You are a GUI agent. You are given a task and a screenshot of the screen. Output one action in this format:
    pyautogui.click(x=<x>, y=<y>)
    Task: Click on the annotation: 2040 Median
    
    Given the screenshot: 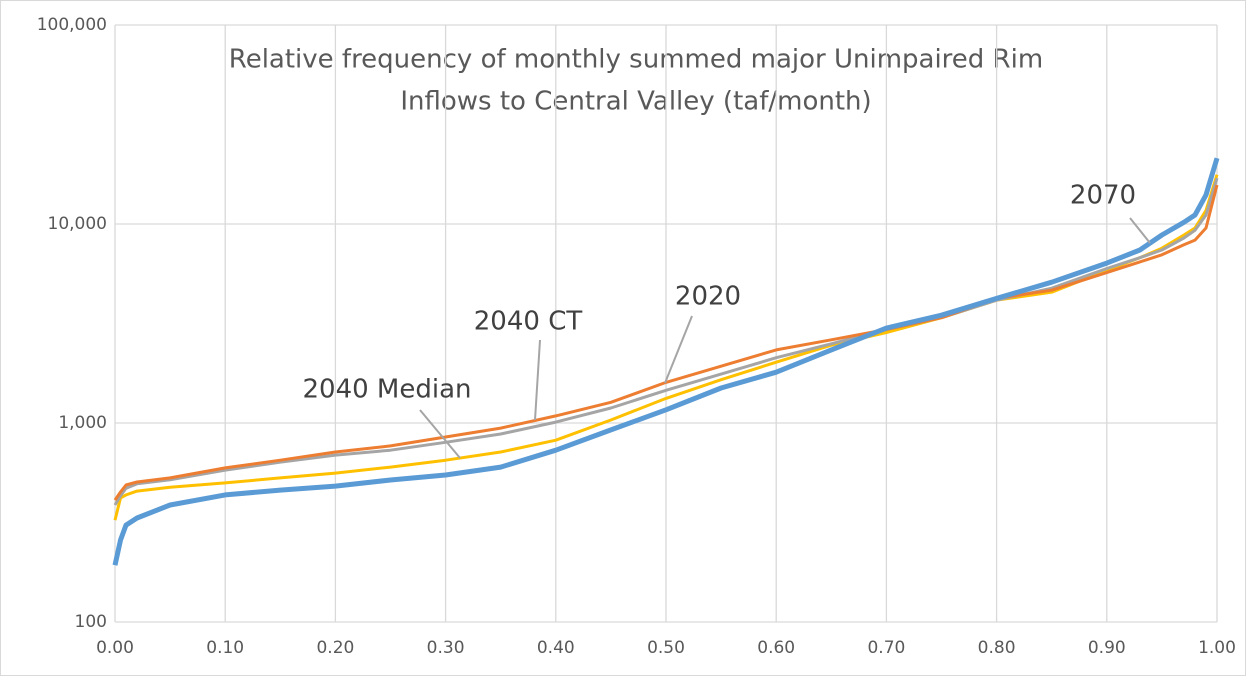 What is the action you would take?
    pyautogui.click(x=387, y=390)
    